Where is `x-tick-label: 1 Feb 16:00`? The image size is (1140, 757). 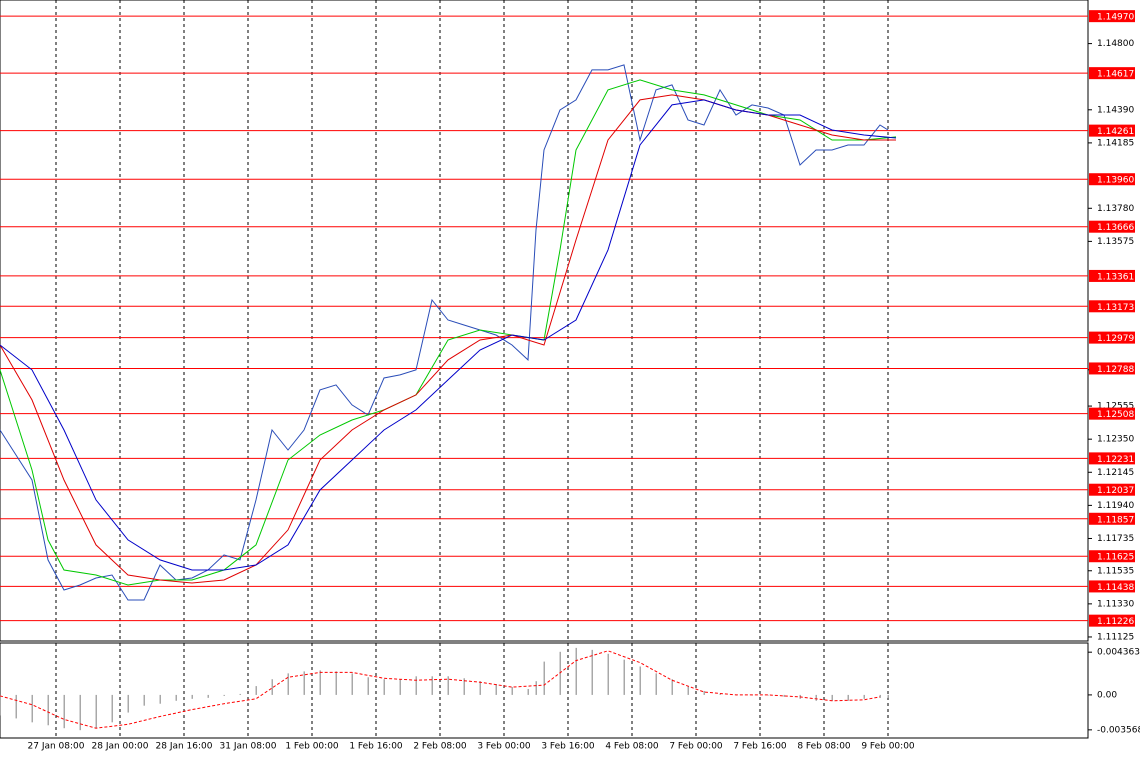 x-tick-label: 1 Feb 16:00 is located at coordinates (376, 747).